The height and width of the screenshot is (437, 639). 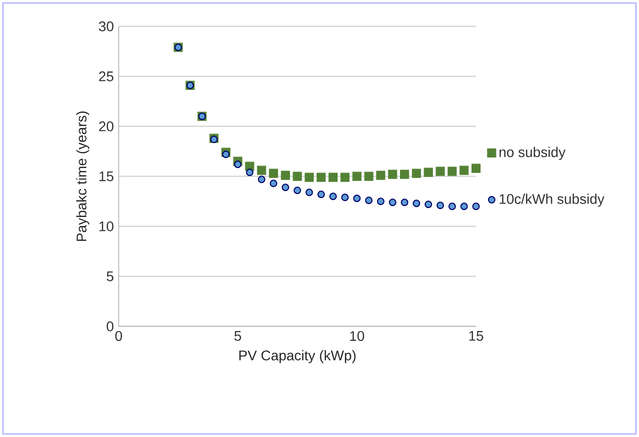 I want to click on legend-label: no subsidy, so click(x=533, y=153).